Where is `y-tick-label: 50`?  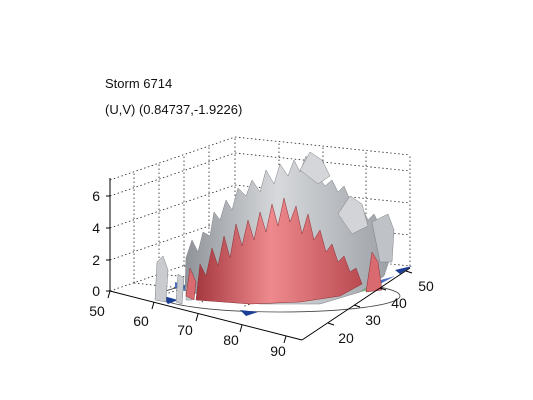
y-tick-label: 50 is located at coordinates (426, 286).